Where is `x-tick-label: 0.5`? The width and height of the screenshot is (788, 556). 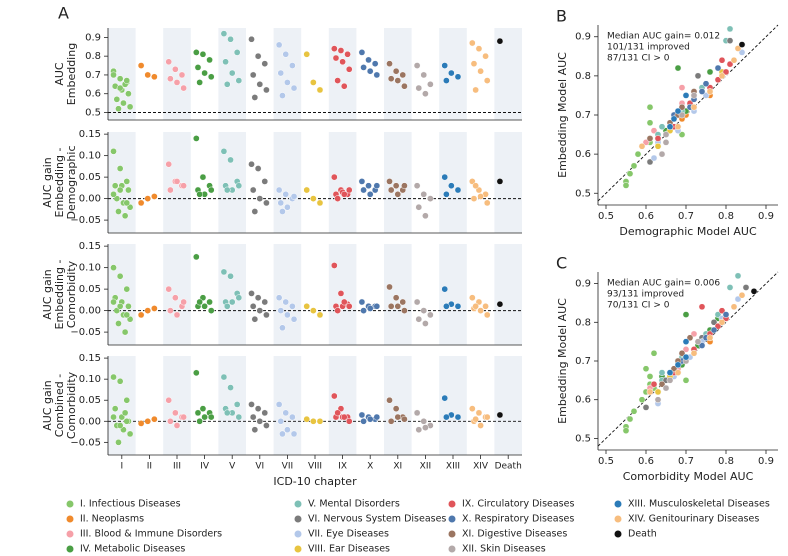 x-tick-label: 0.5 is located at coordinates (606, 461).